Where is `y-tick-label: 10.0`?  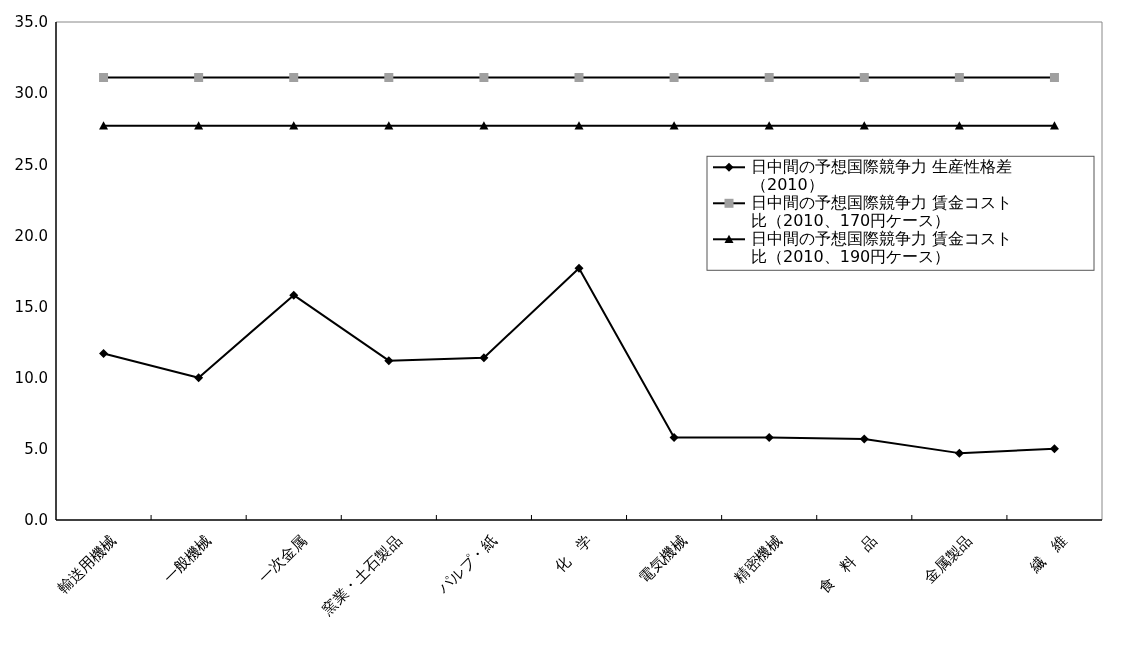 y-tick-label: 10.0 is located at coordinates (31, 377).